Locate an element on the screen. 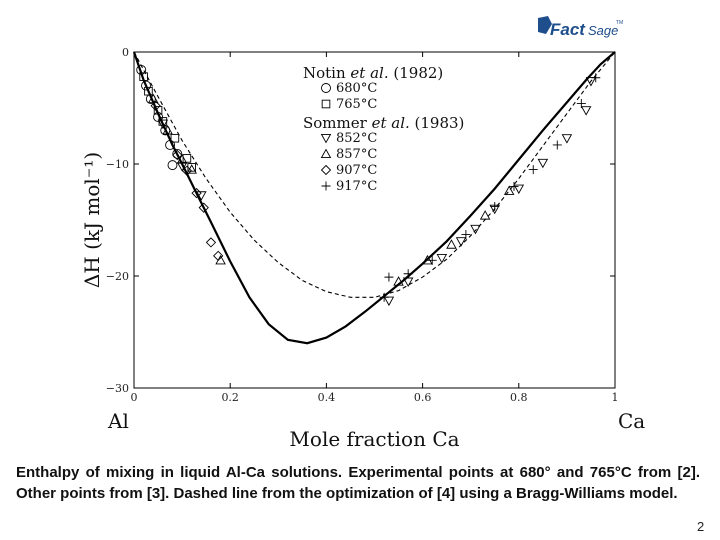  legend-item-label: 765°C is located at coordinates (356, 104).